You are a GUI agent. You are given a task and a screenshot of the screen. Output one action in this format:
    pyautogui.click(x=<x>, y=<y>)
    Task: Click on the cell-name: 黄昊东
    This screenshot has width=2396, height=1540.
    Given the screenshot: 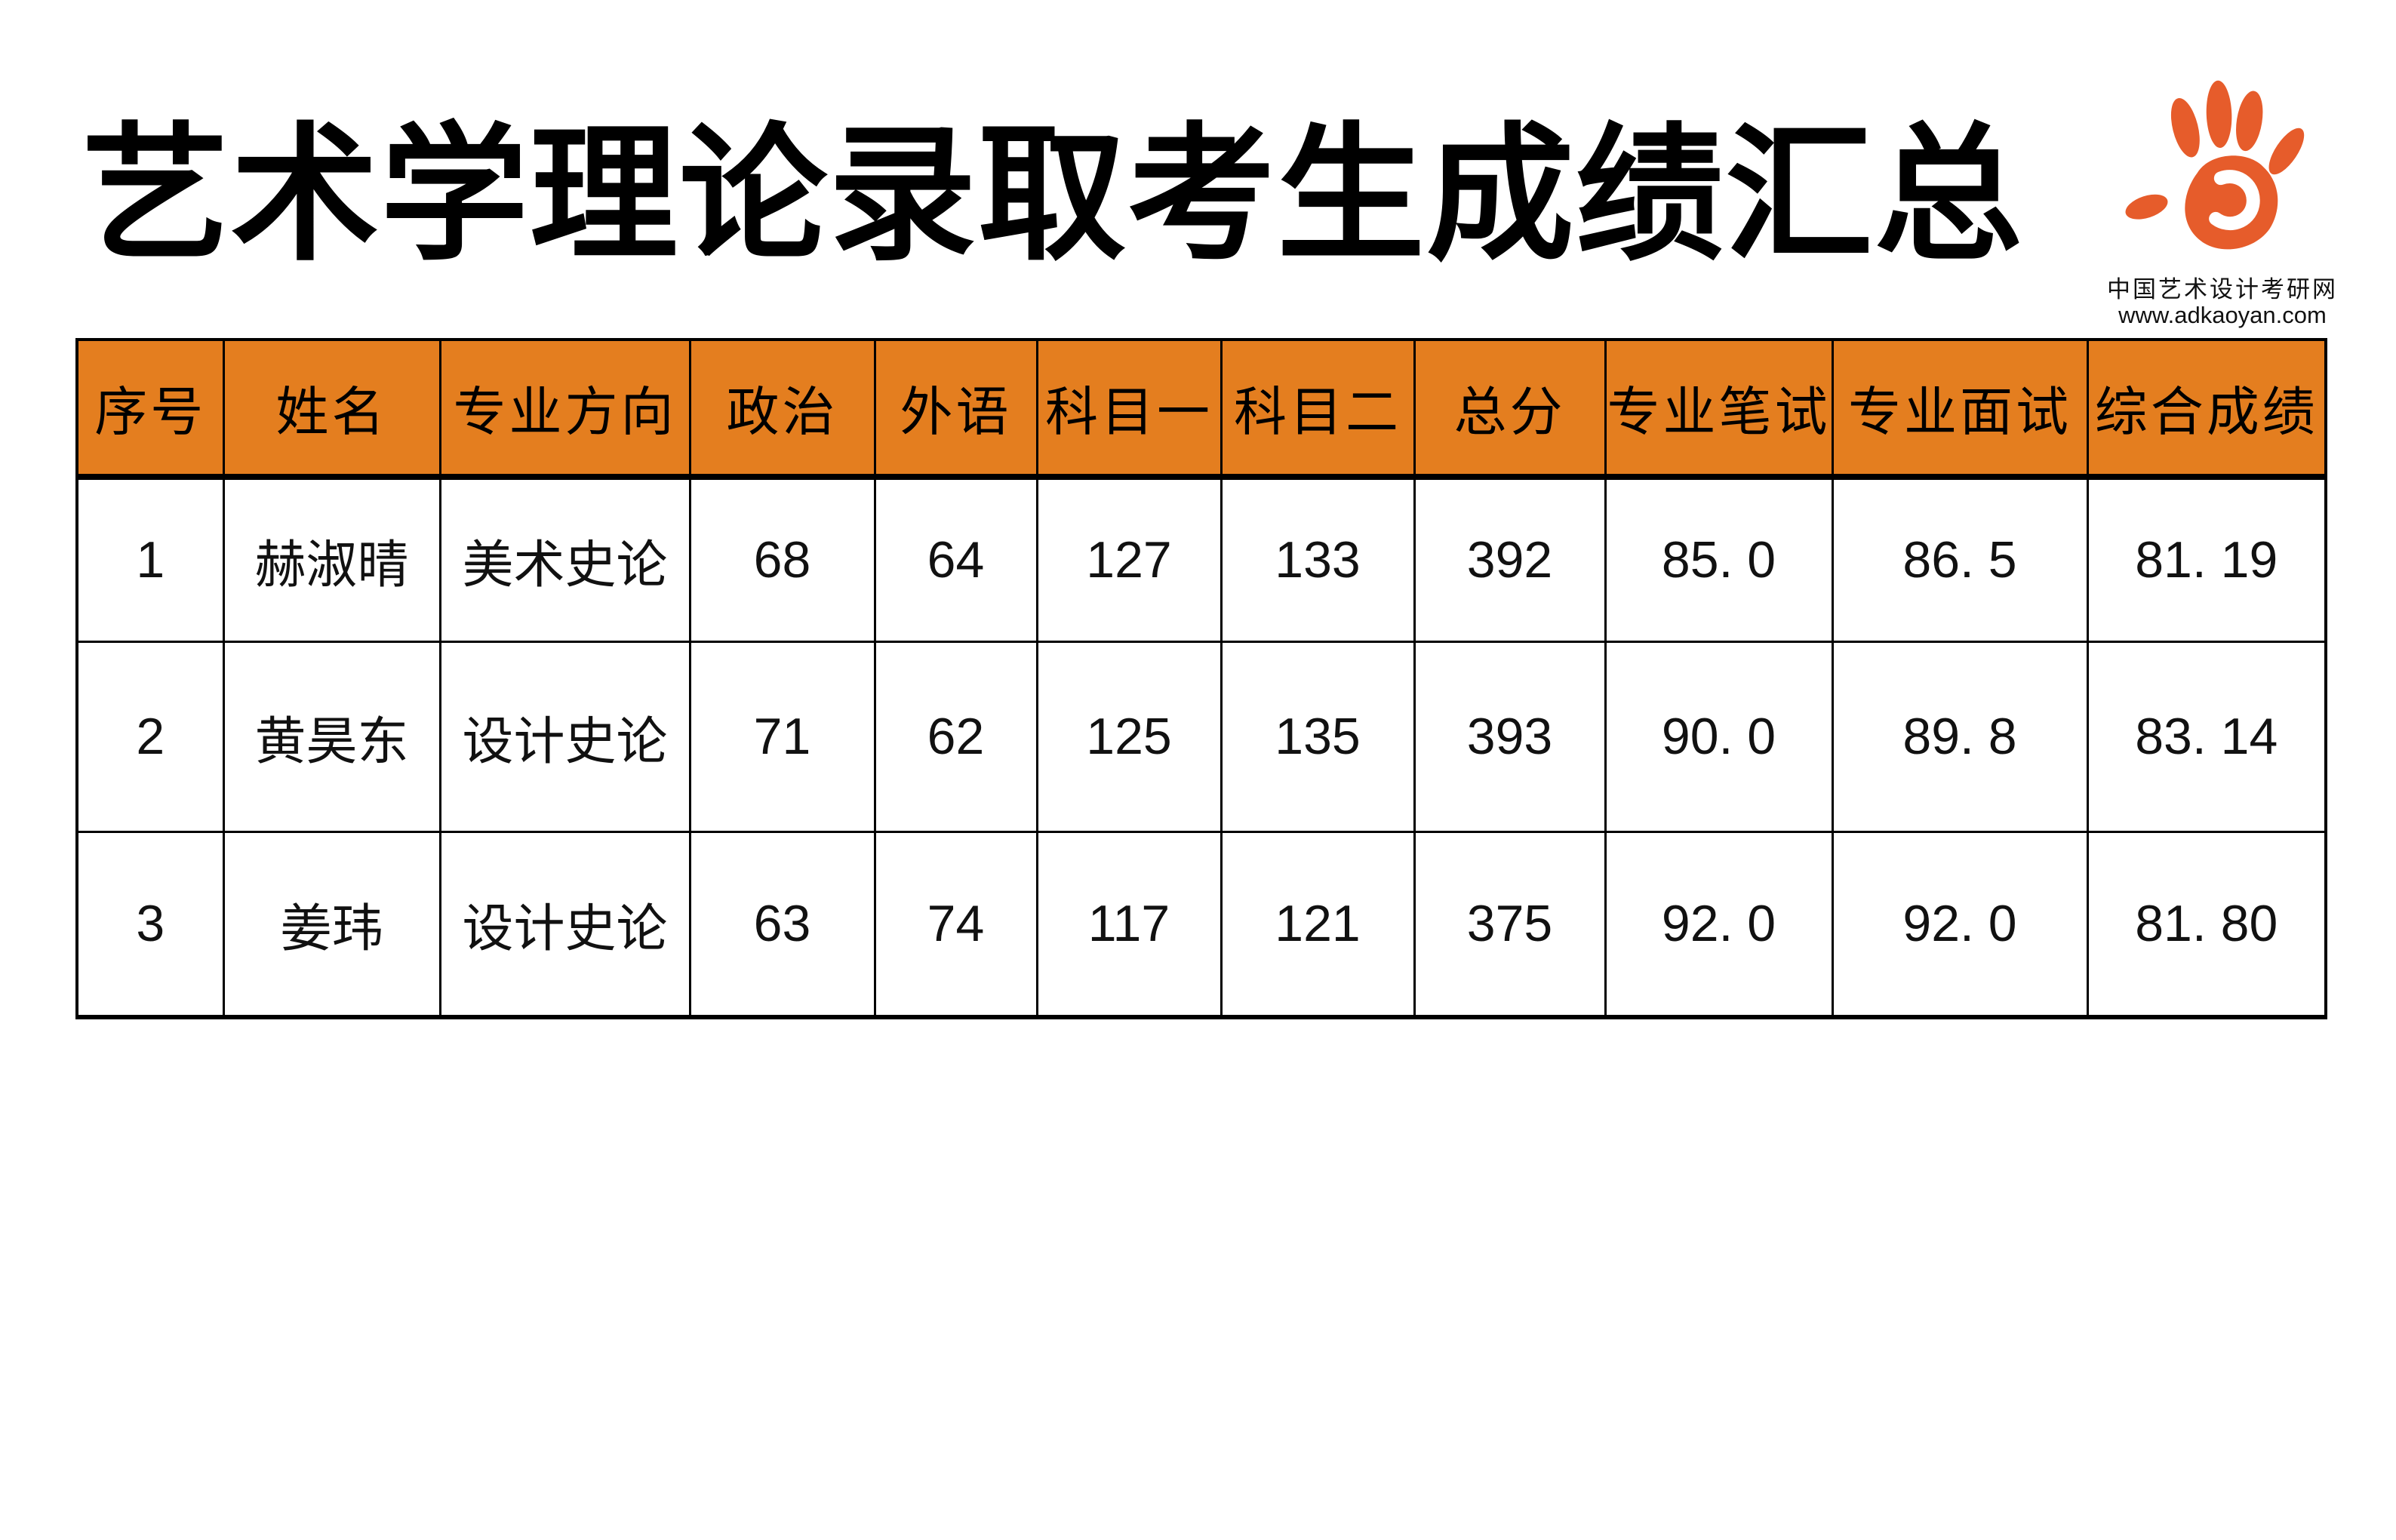 What is the action you would take?
    pyautogui.click(x=331, y=736)
    